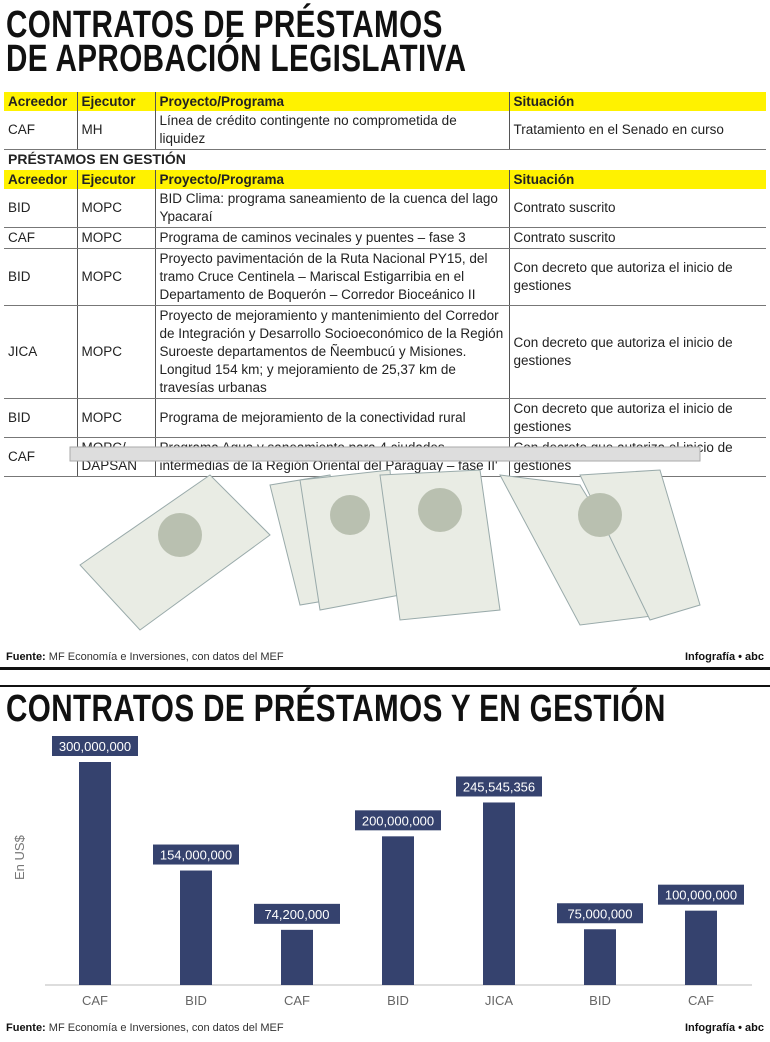 The height and width of the screenshot is (1042, 770). Describe the element at coordinates (224, 25) in the screenshot. I see `main-title-line1: CONTRATOS DE PRÉSTAMOS` at that location.